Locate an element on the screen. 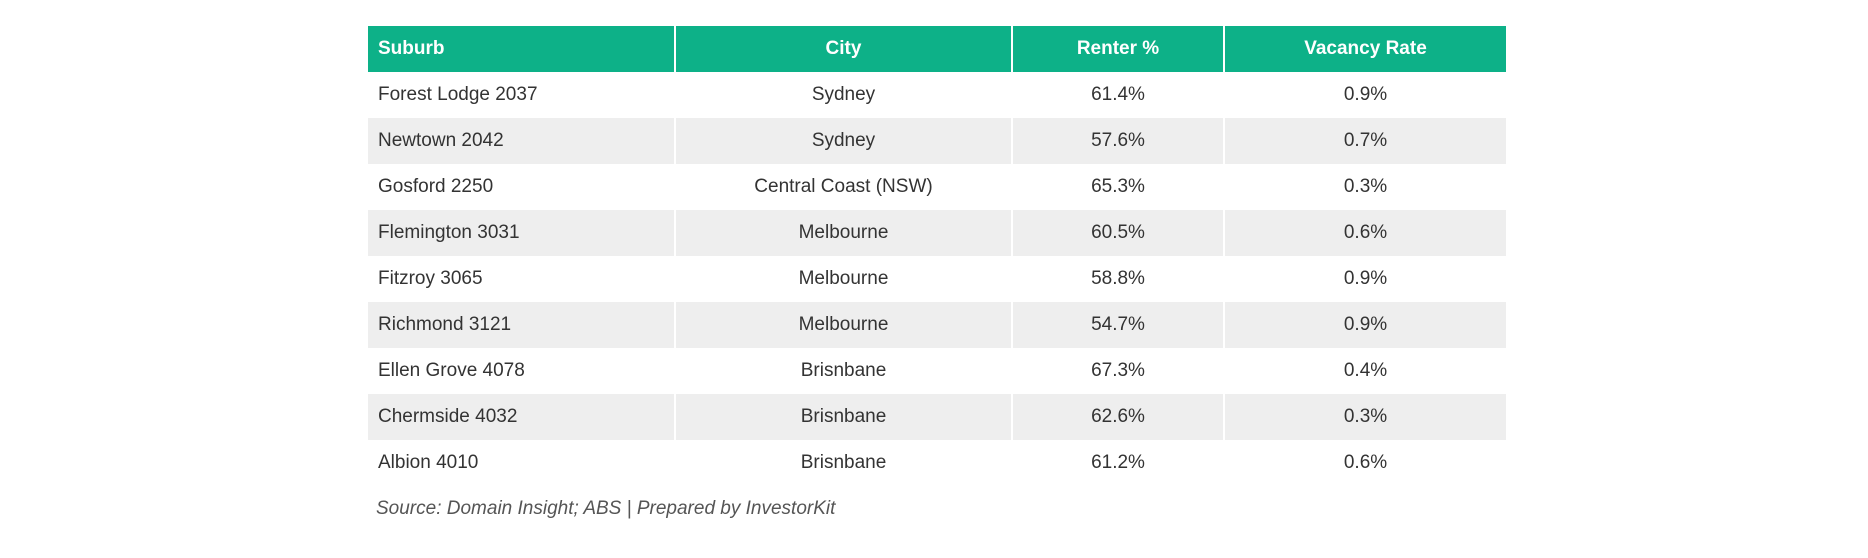 This screenshot has height=558, width=1868. table-row: Chermside 4032 Brisnbane 62.6% 0.3% is located at coordinates (937, 417).